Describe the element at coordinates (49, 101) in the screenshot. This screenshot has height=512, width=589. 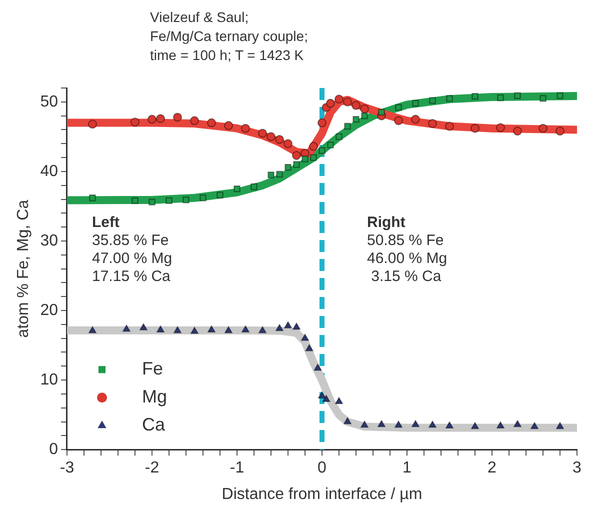
I see `y-tick-label: 50` at that location.